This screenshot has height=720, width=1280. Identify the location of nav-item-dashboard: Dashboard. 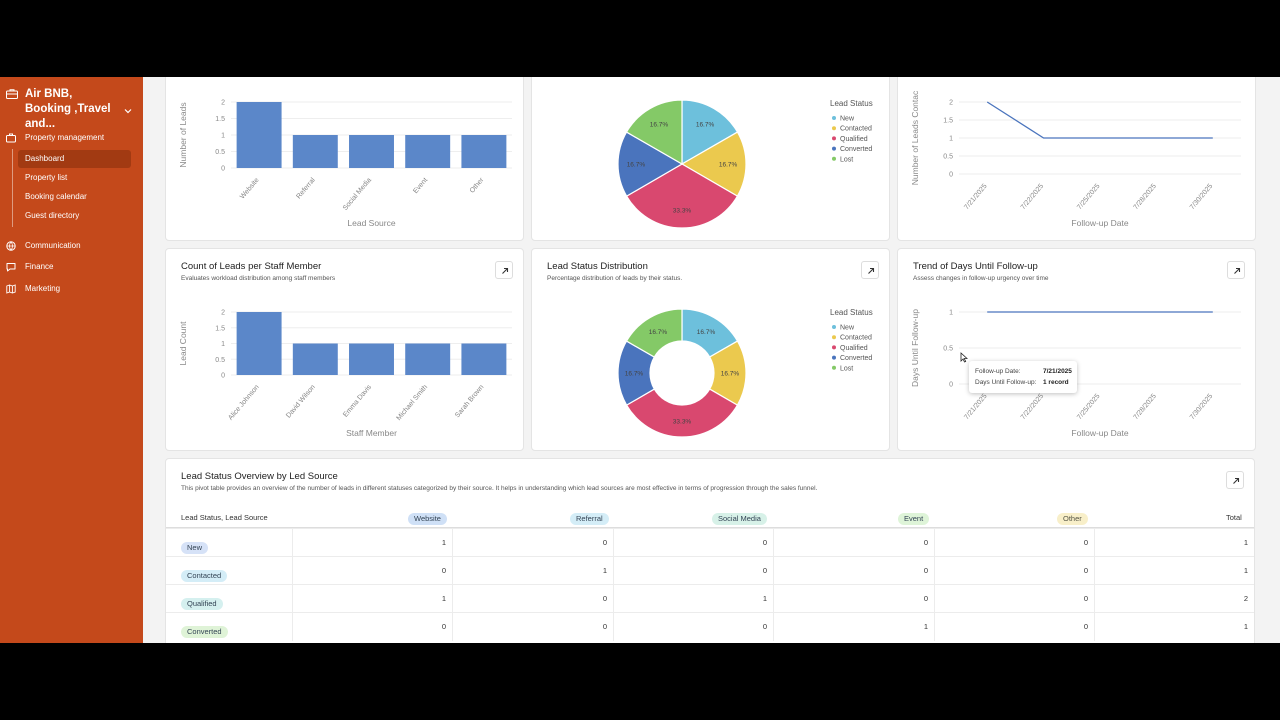
(45, 158).